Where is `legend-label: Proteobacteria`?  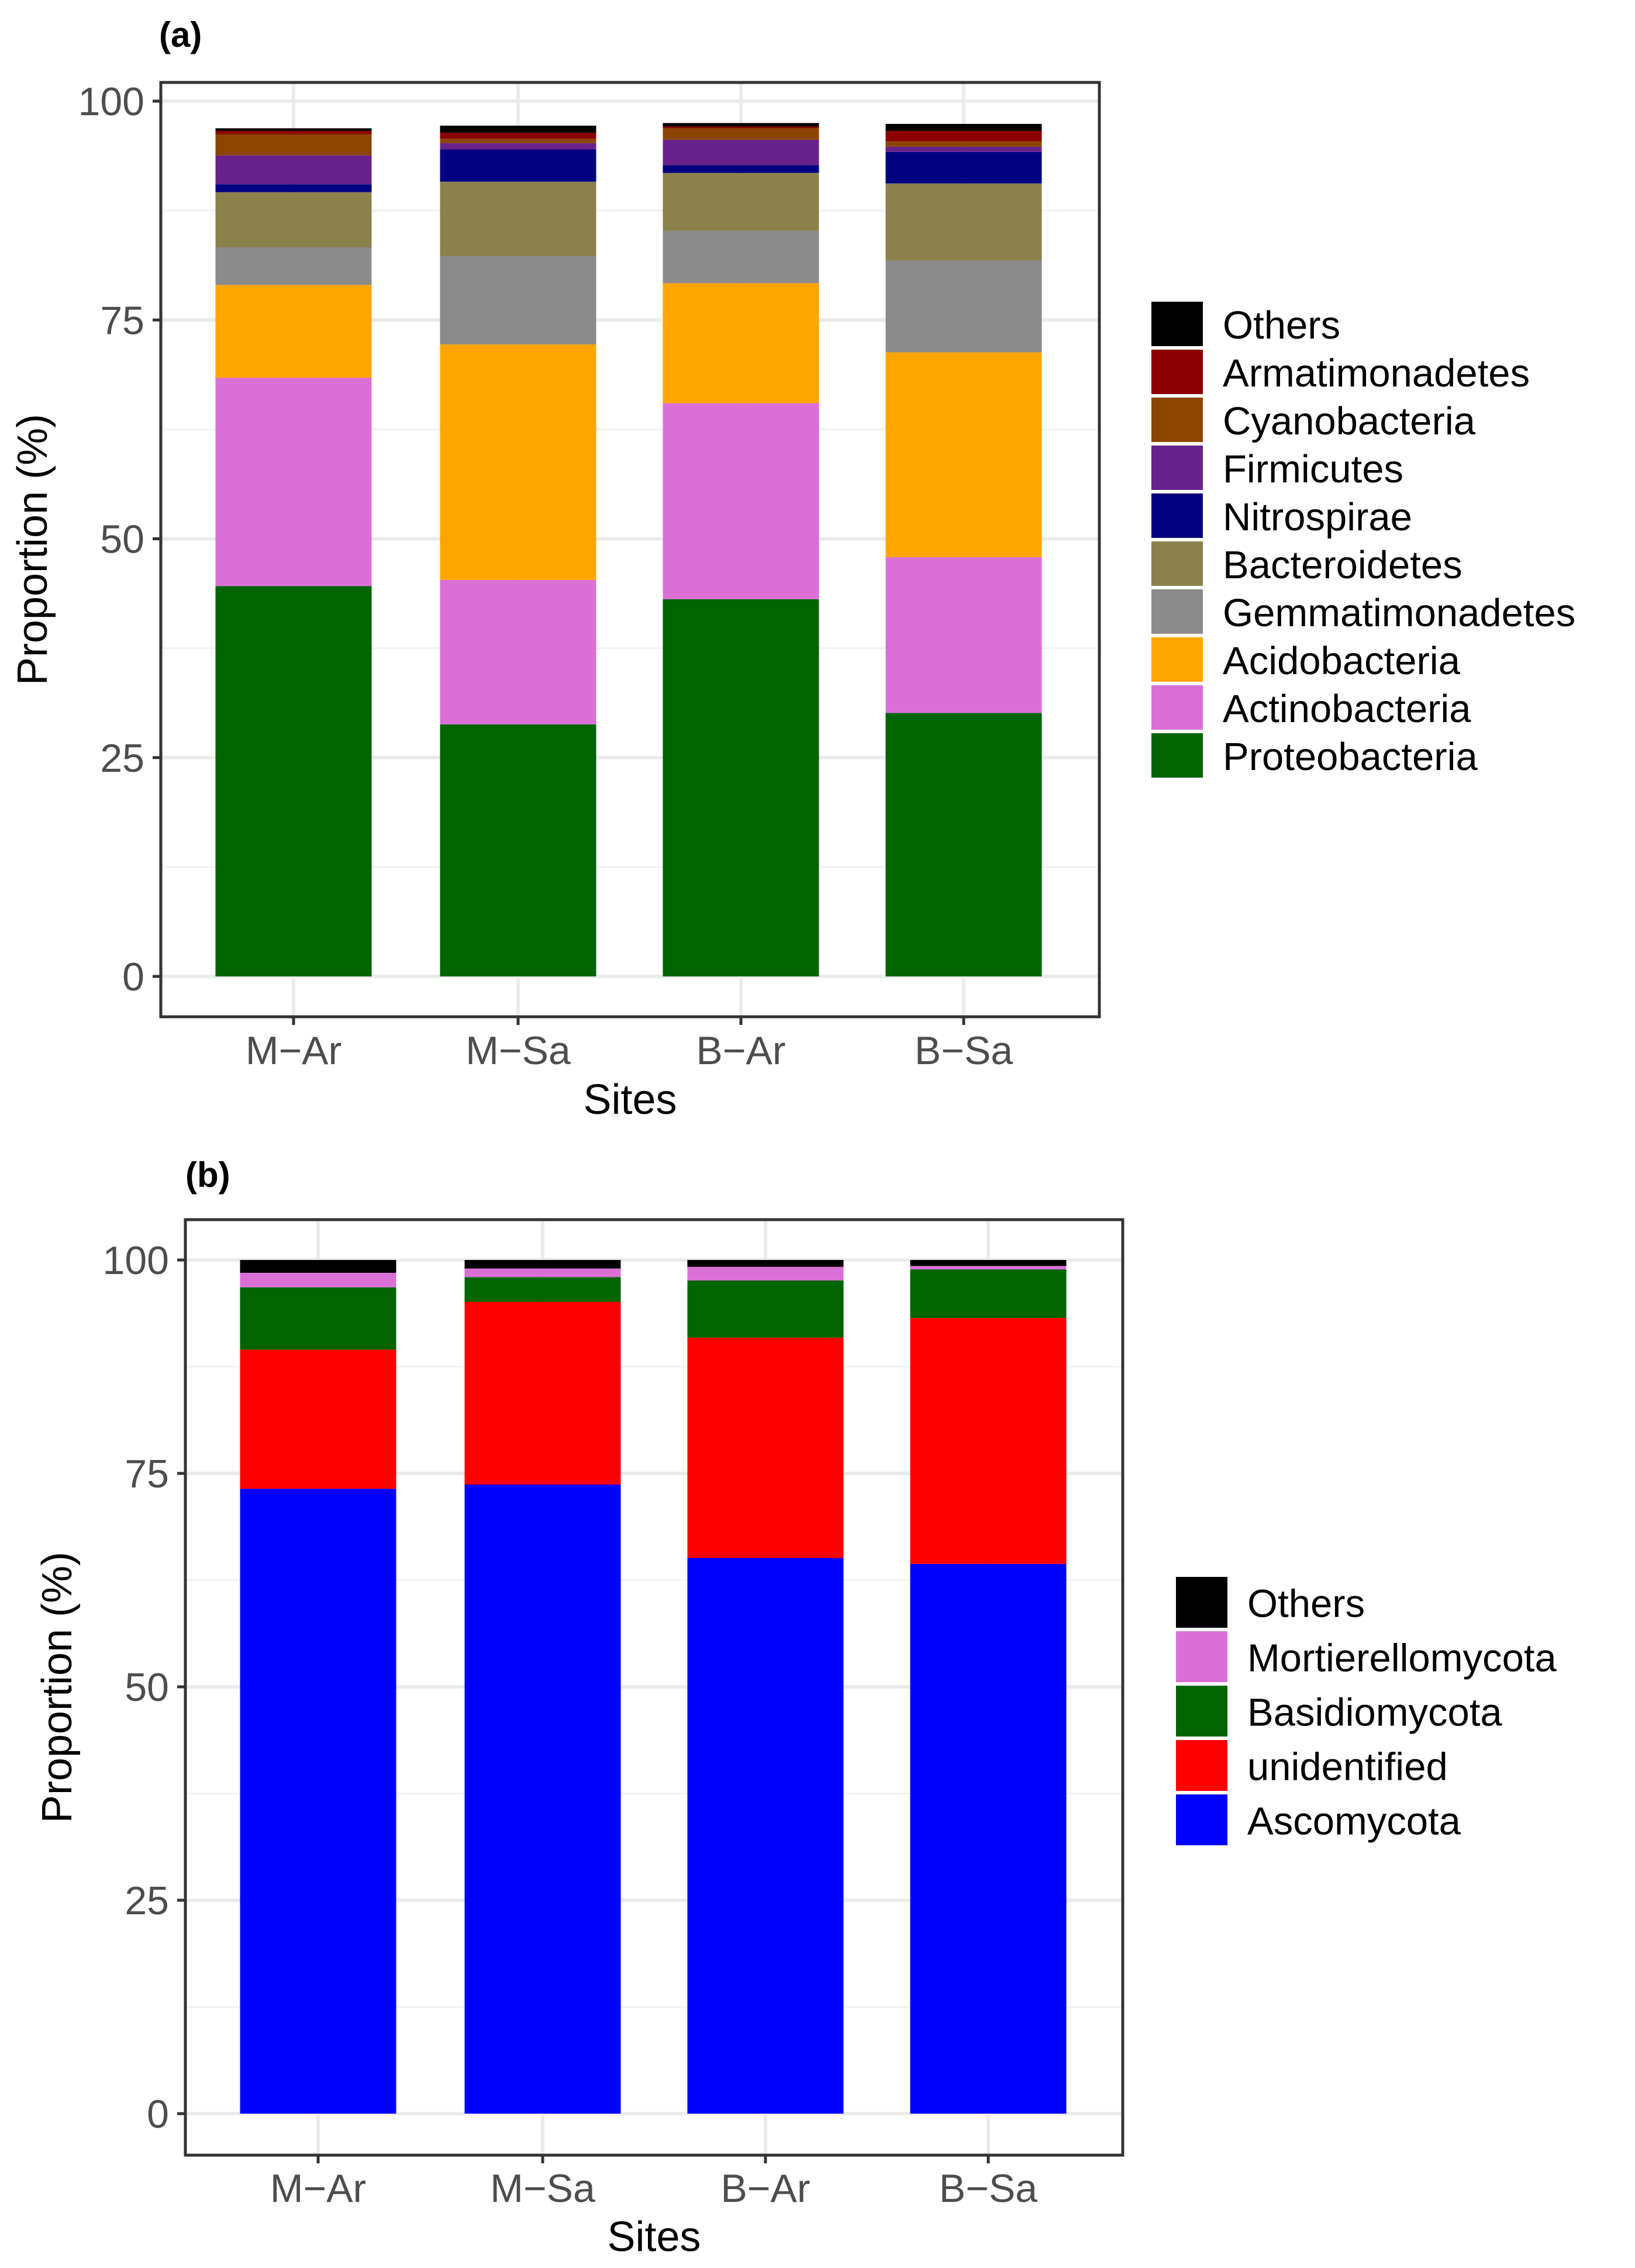 legend-label: Proteobacteria is located at coordinates (1351, 757).